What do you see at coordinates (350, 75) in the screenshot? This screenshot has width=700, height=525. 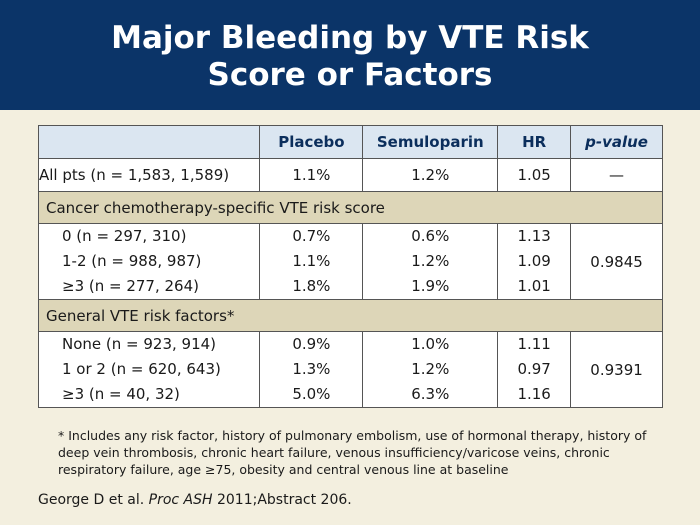 I see `slide-title-line2: Score or Factors` at bounding box center [350, 75].